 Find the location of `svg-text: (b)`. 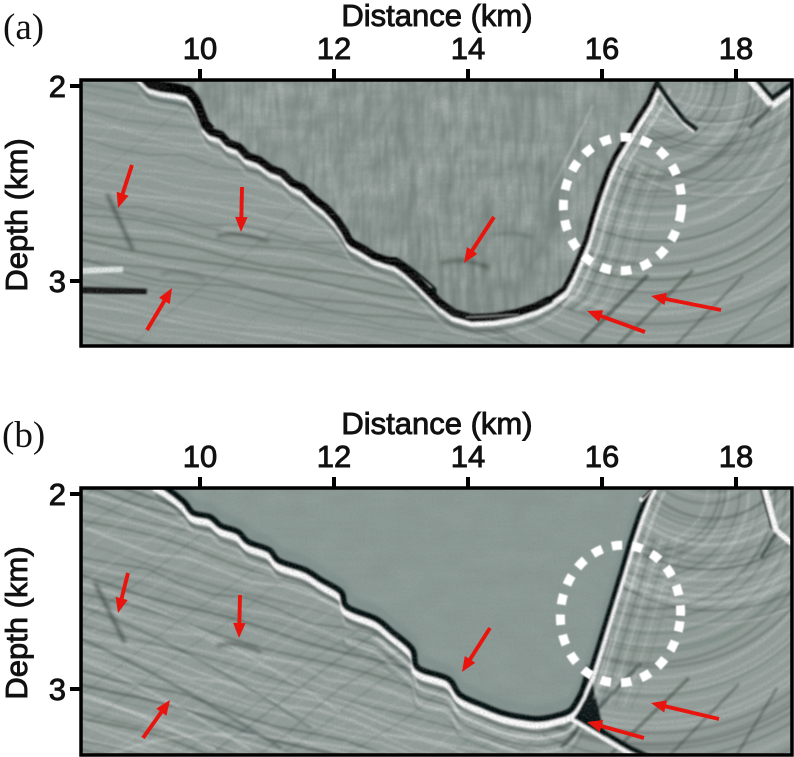

svg-text: (b) is located at coordinates (23, 435).